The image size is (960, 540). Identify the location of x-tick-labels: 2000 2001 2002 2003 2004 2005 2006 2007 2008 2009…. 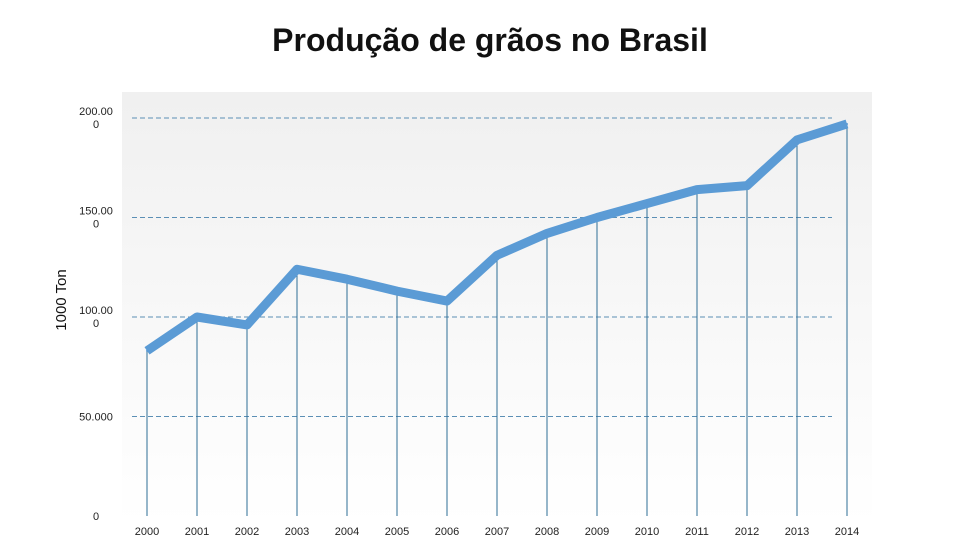
(497, 532).